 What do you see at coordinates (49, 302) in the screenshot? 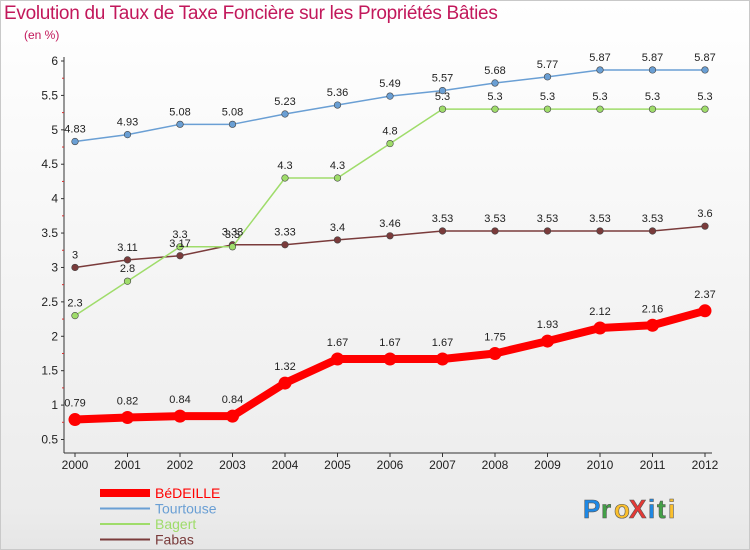
I see `y-tick-label: 2.5` at bounding box center [49, 302].